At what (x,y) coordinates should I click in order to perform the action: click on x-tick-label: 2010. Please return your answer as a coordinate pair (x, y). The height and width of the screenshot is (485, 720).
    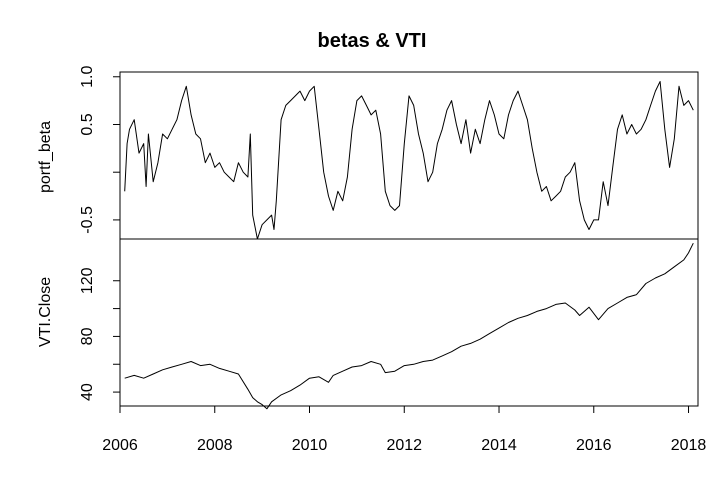
    Looking at the image, I should click on (310, 445).